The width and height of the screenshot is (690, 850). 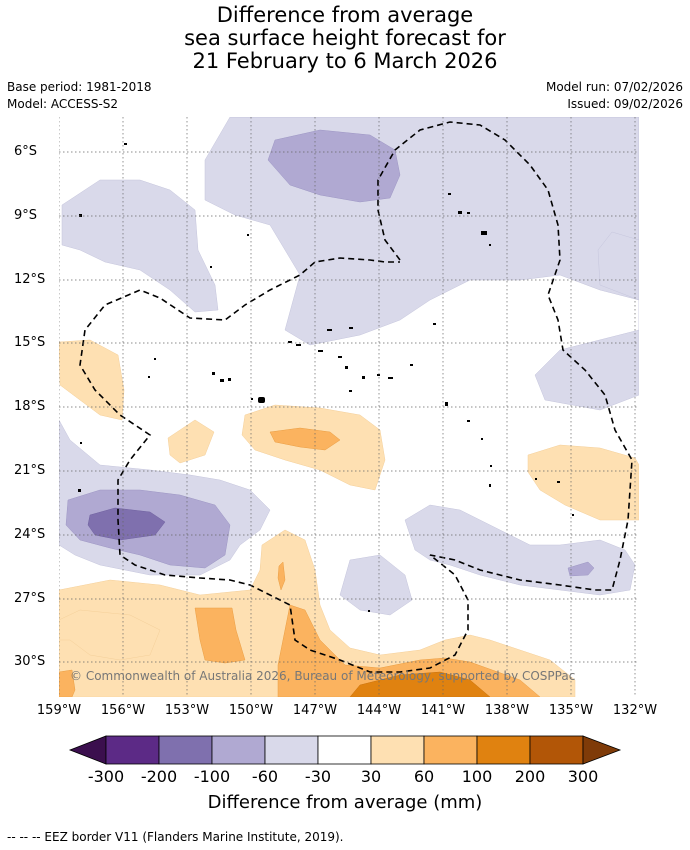 What do you see at coordinates (379, 710) in the screenshot?
I see `lon-label: 144°W` at bounding box center [379, 710].